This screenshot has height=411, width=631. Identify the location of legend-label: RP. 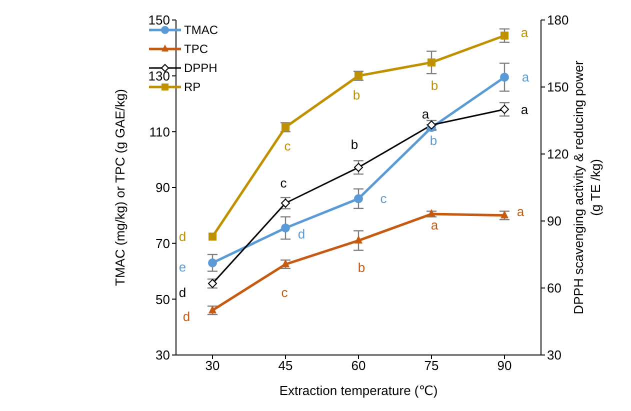
(192, 87).